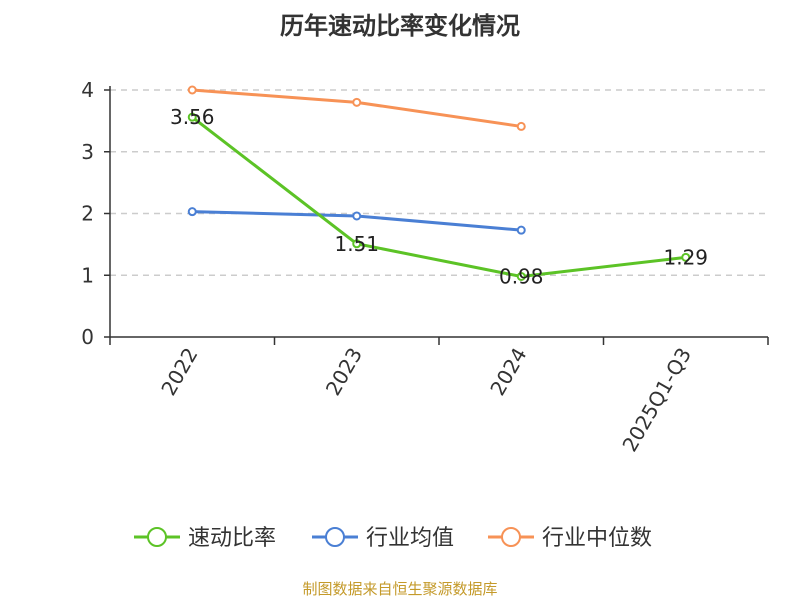  I want to click on y-tick-label: 3, so click(87, 152).